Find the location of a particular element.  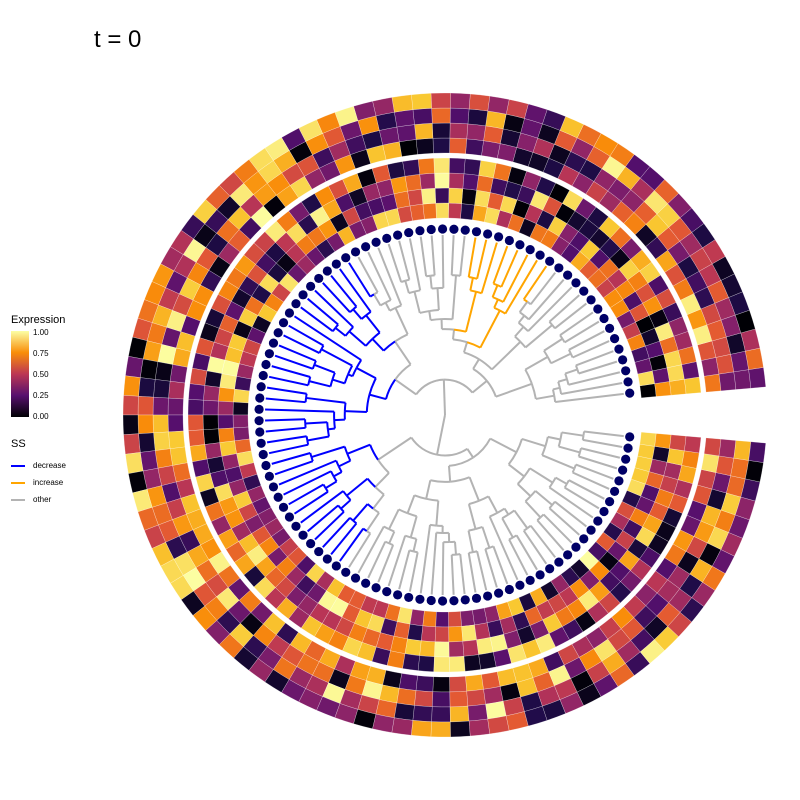

ss-legend-entry-decrease: decrease is located at coordinates (38, 465).